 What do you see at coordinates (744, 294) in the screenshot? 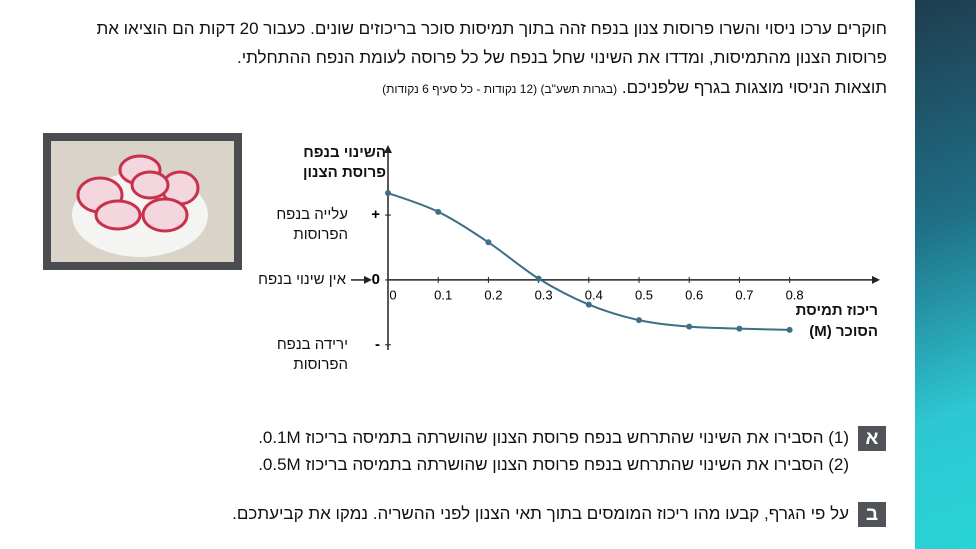
I see `x-tick-label: 0.7` at bounding box center [744, 294].